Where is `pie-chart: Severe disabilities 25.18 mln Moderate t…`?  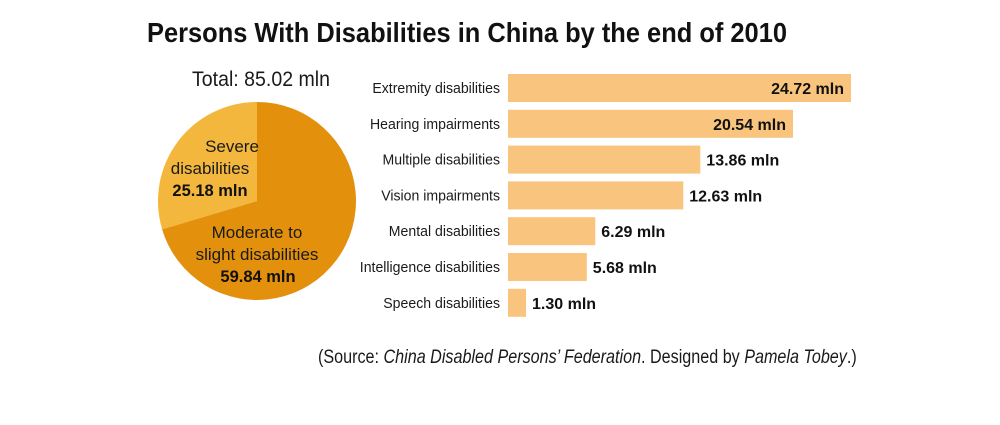
pie-chart: Severe disabilities 25.18 mln Moderate t… is located at coordinates (257, 201).